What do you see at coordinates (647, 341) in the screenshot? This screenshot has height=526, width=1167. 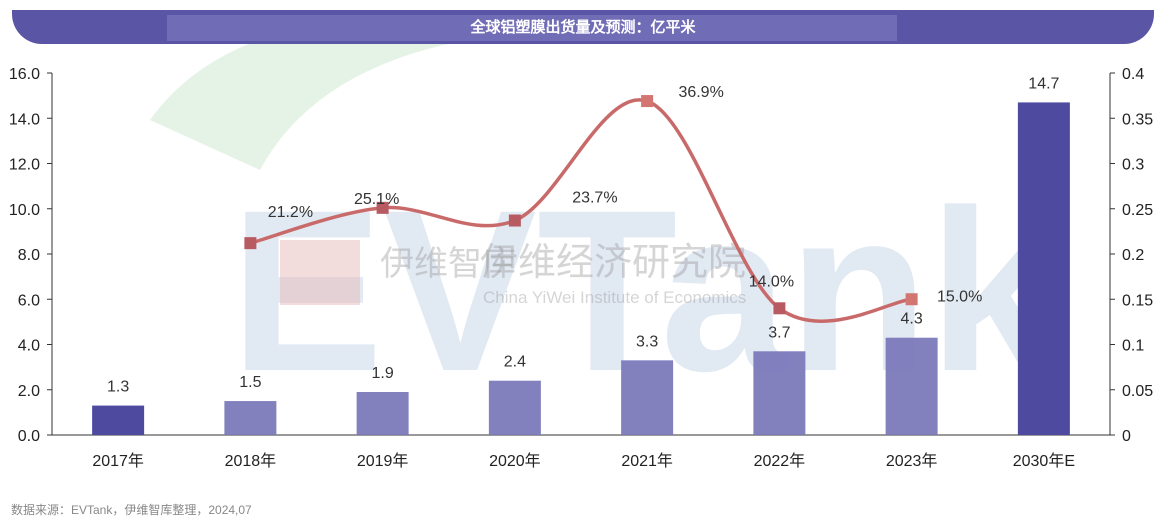 I see `bar-value-label: 3.3` at bounding box center [647, 341].